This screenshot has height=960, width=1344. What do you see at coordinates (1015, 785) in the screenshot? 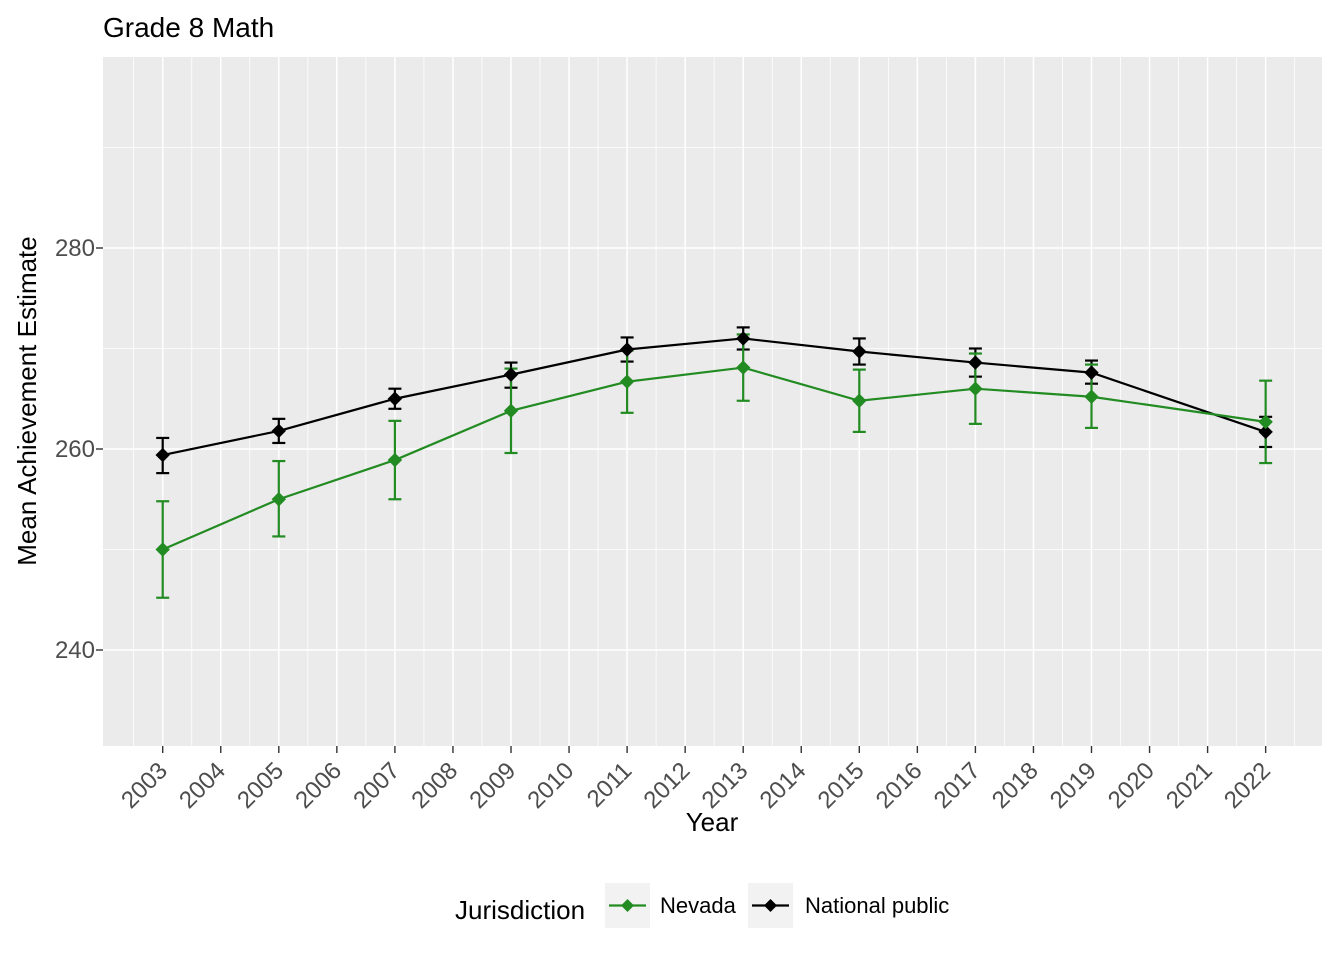
I see `x-tick-label: 2018` at bounding box center [1015, 785].